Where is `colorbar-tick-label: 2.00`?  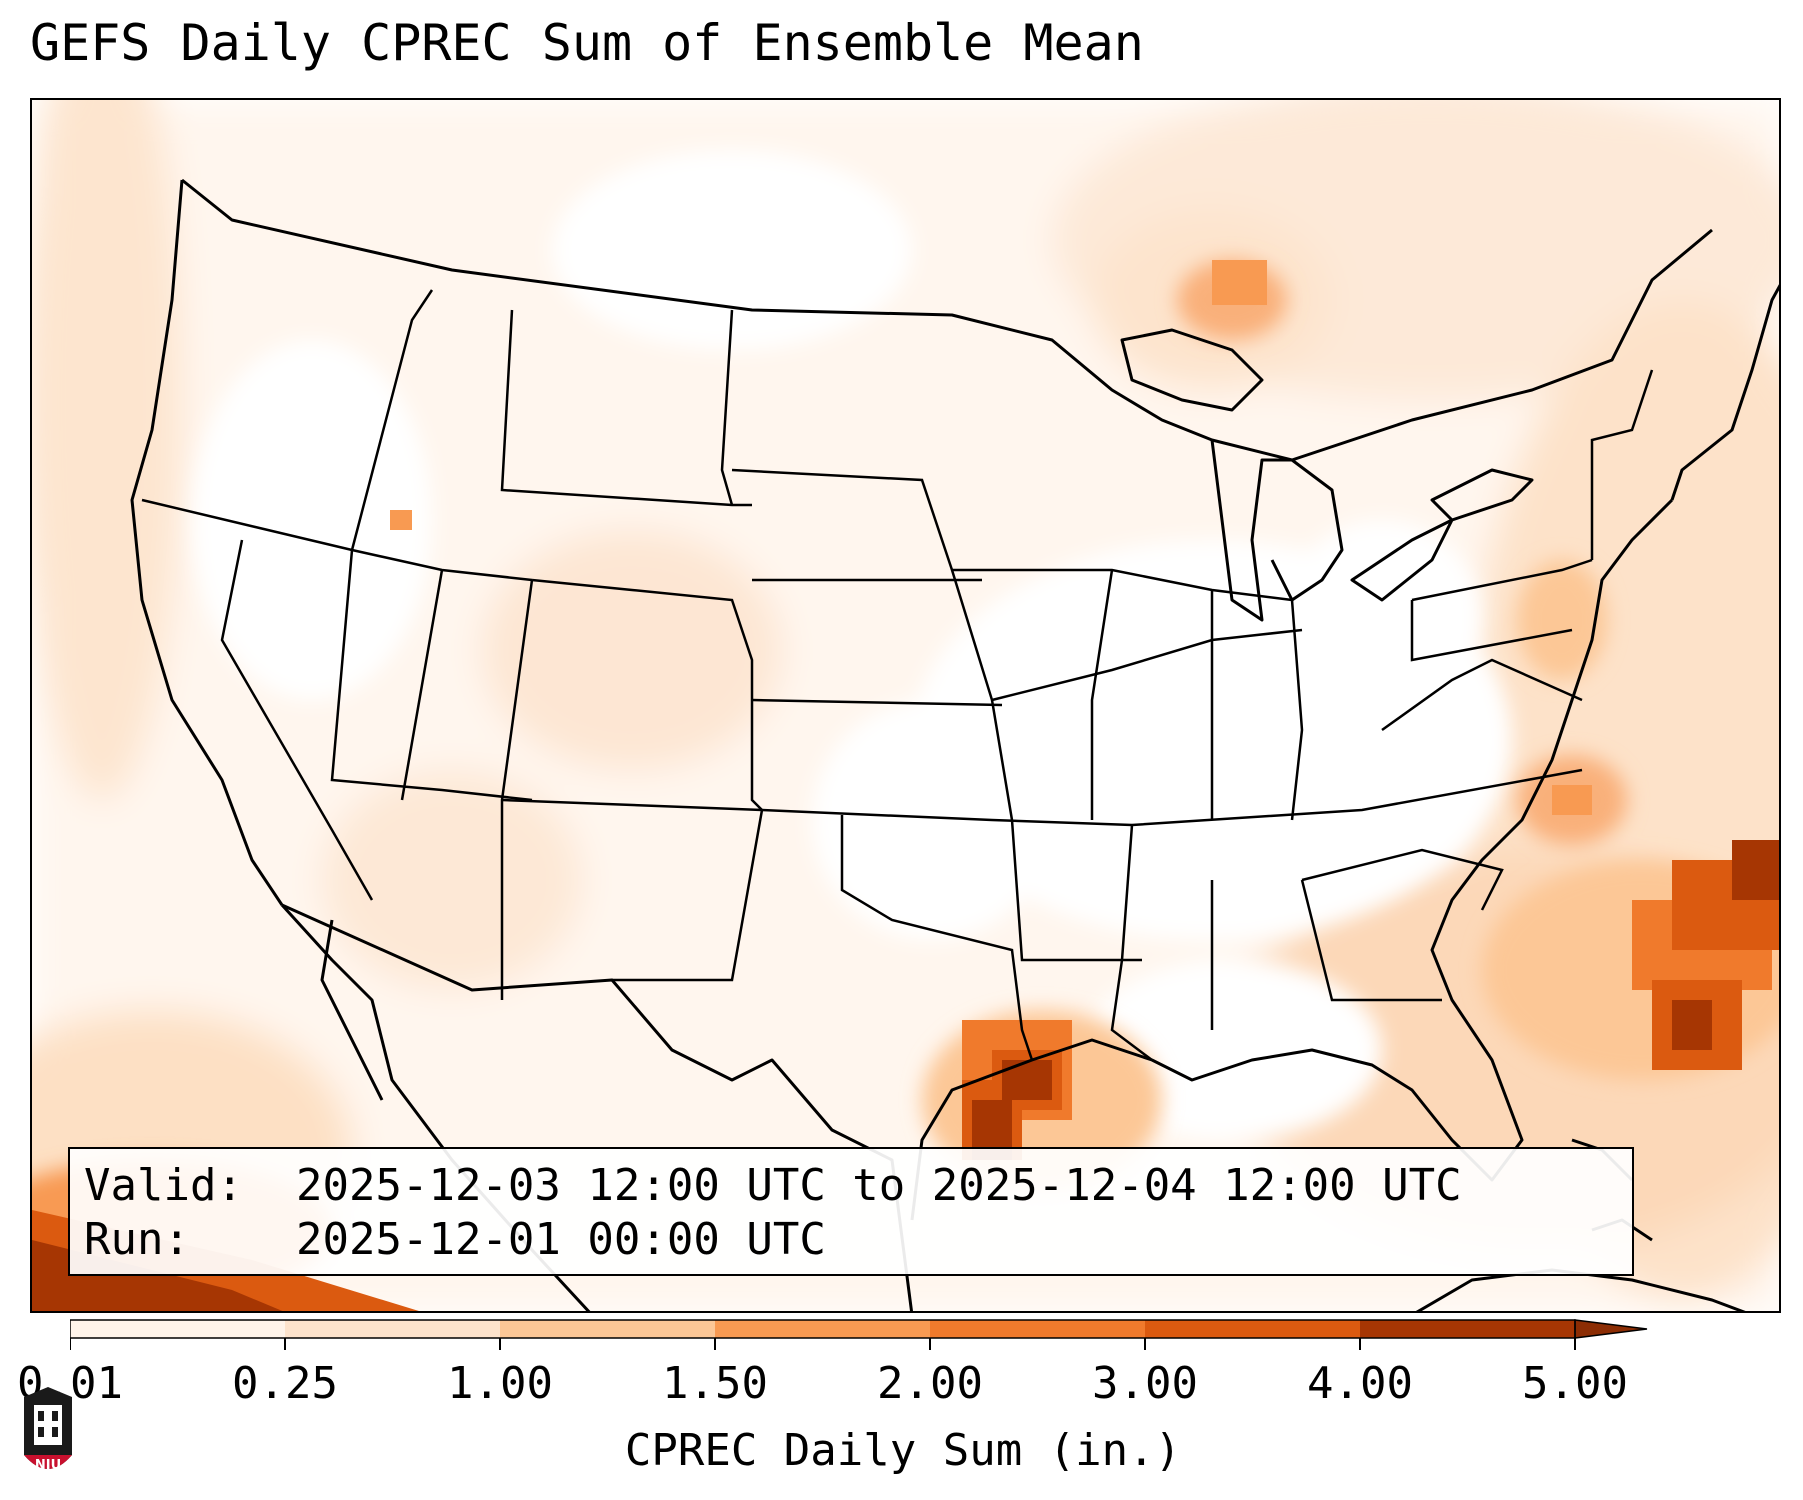 colorbar-tick-label: 2.00 is located at coordinates (930, 1383).